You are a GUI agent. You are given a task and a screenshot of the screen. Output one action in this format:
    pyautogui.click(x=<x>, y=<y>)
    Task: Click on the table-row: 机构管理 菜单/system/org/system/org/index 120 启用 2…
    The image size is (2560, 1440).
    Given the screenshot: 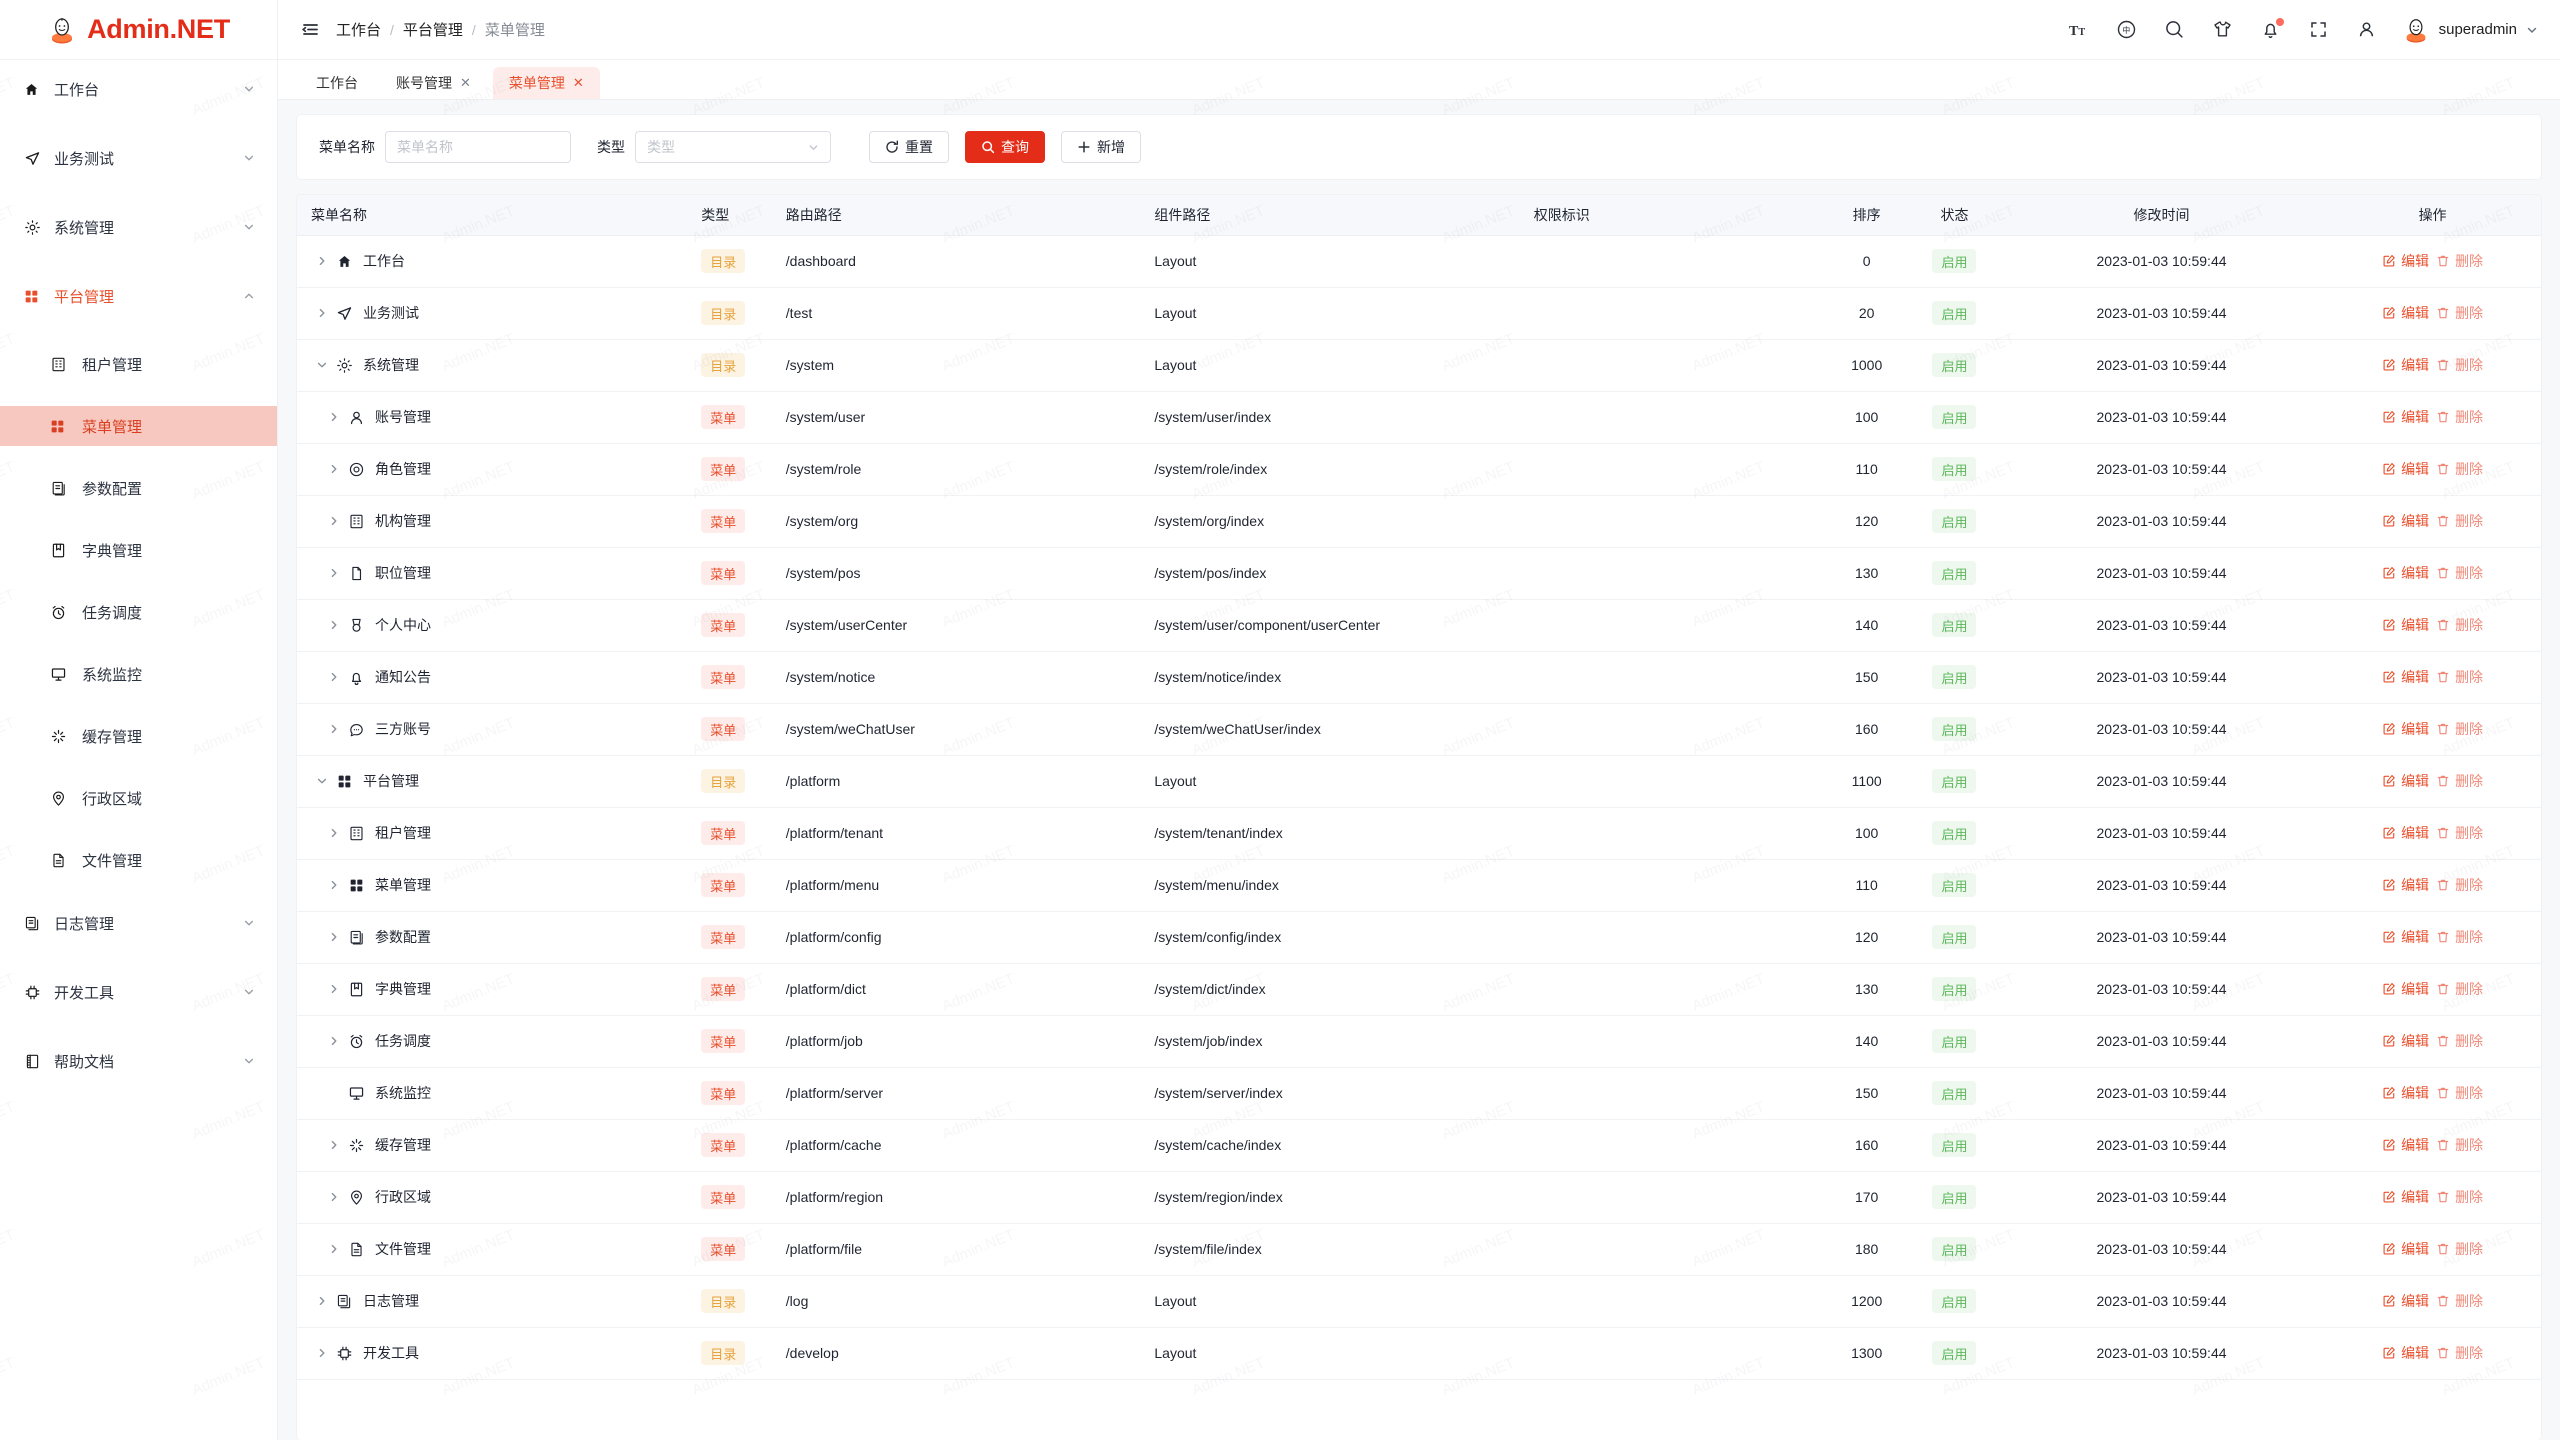 What is the action you would take?
    pyautogui.click(x=1419, y=521)
    